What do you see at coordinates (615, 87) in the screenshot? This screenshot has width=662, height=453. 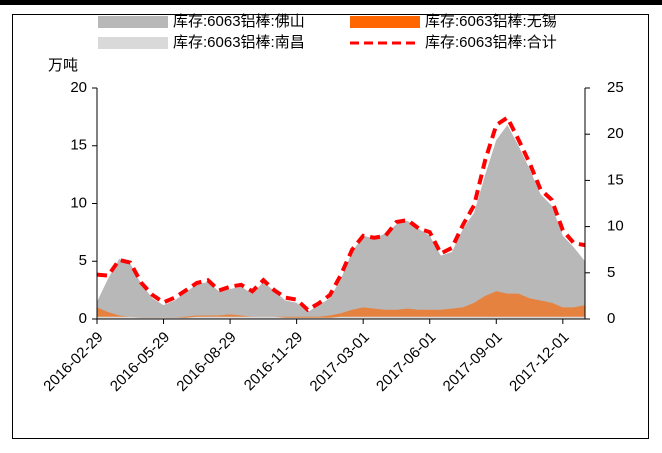 I see `y2-tick-label: 25` at bounding box center [615, 87].